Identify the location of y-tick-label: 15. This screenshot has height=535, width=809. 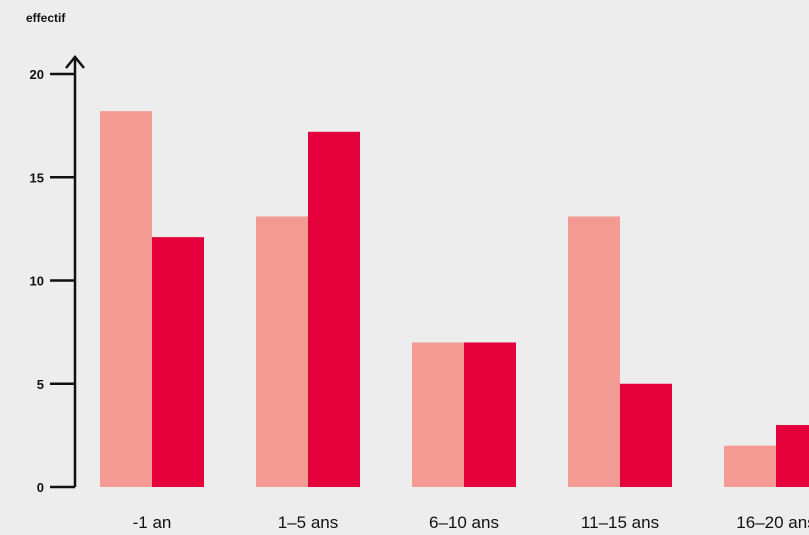
(37, 177).